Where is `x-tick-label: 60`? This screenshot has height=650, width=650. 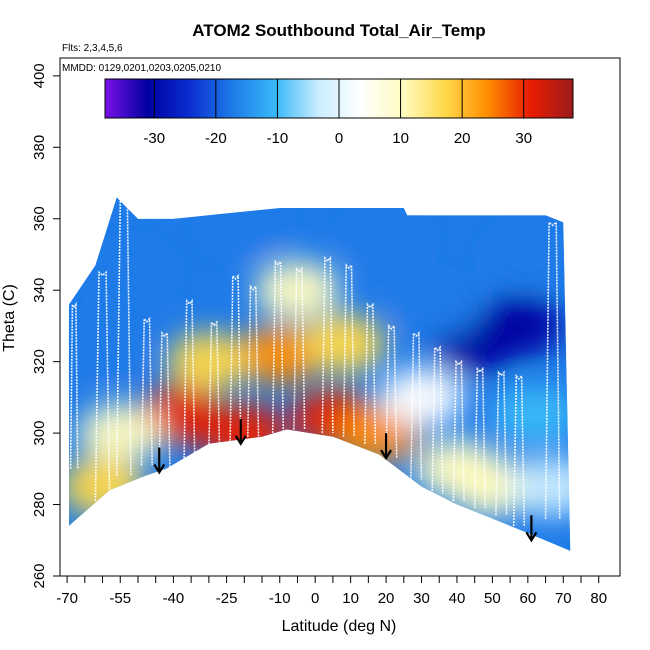 x-tick-label: 60 is located at coordinates (528, 598).